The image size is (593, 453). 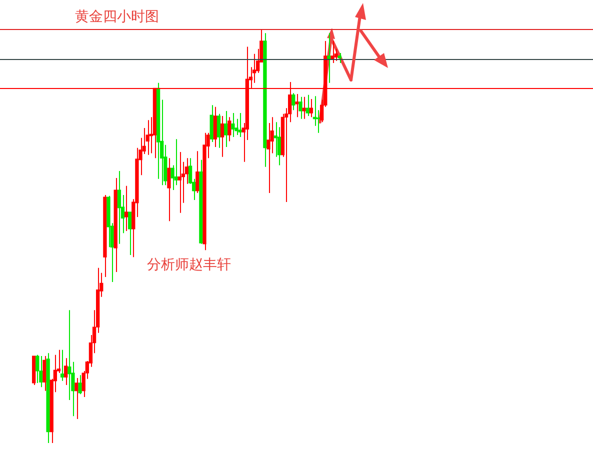 I want to click on annotation: 分析师赵丰轩, so click(x=189, y=265).